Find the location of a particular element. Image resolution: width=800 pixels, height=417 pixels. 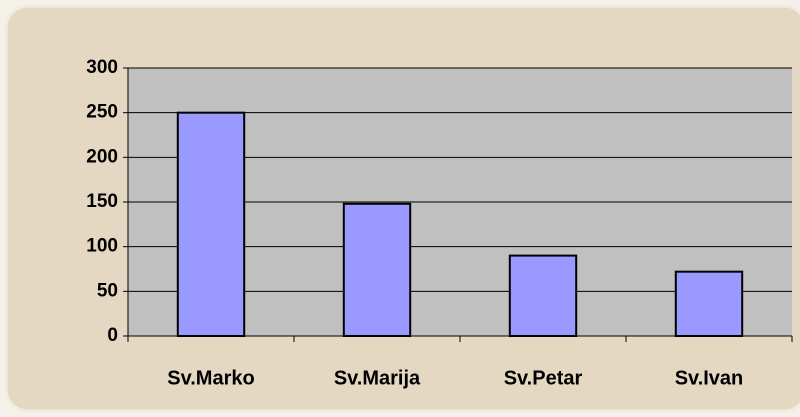

x-tick-label: Sv.Marija is located at coordinates (377, 378).